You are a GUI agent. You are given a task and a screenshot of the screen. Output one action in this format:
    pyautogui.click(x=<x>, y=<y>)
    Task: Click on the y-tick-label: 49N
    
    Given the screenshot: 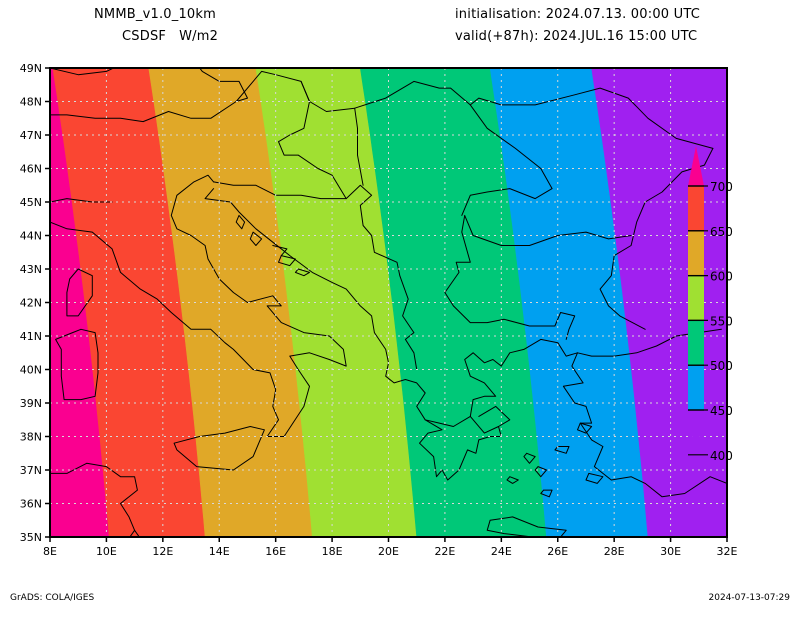 What is the action you would take?
    pyautogui.click(x=31, y=68)
    